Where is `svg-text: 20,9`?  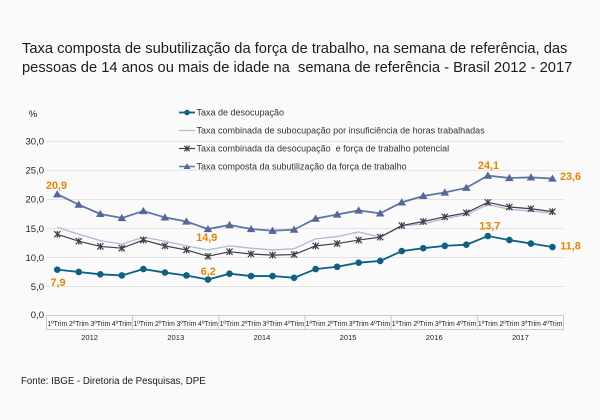 svg-text: 20,9 is located at coordinates (56, 186).